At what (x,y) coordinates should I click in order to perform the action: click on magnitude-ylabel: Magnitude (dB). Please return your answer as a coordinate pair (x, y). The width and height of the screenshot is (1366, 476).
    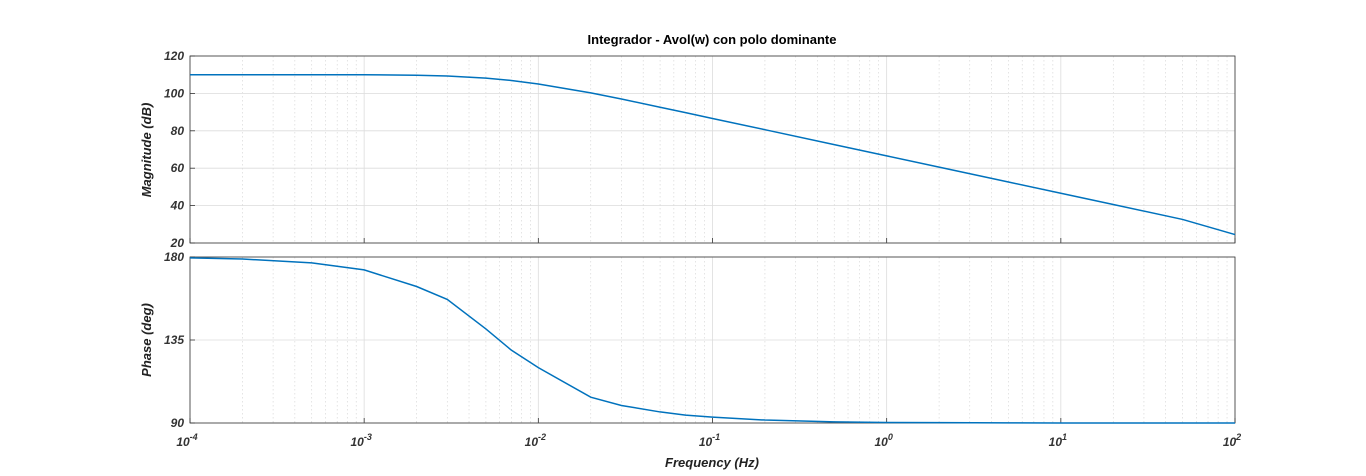
    Looking at the image, I should click on (146, 150).